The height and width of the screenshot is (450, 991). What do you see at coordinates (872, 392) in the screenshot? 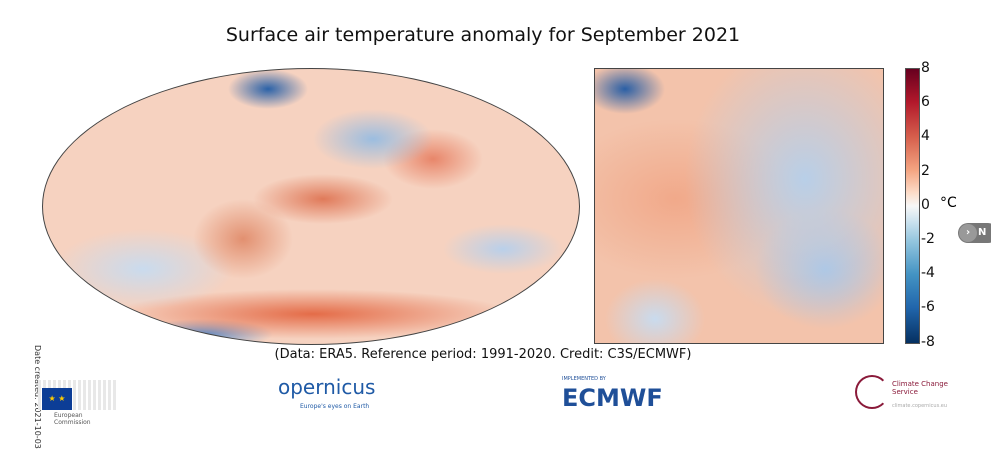
I see `c3s-thermometer-icon` at bounding box center [872, 392].